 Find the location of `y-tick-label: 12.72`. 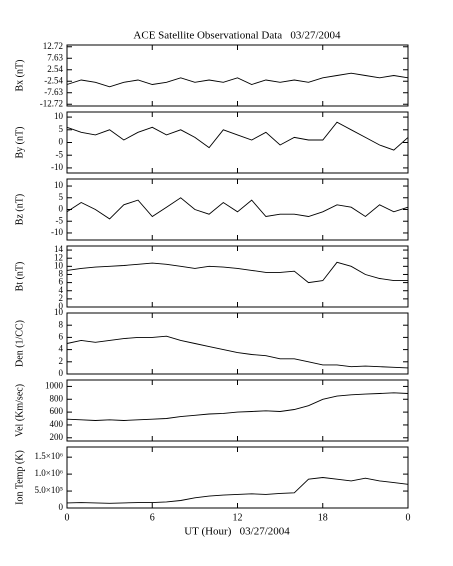

y-tick-label: 12.72 is located at coordinates (53, 46).